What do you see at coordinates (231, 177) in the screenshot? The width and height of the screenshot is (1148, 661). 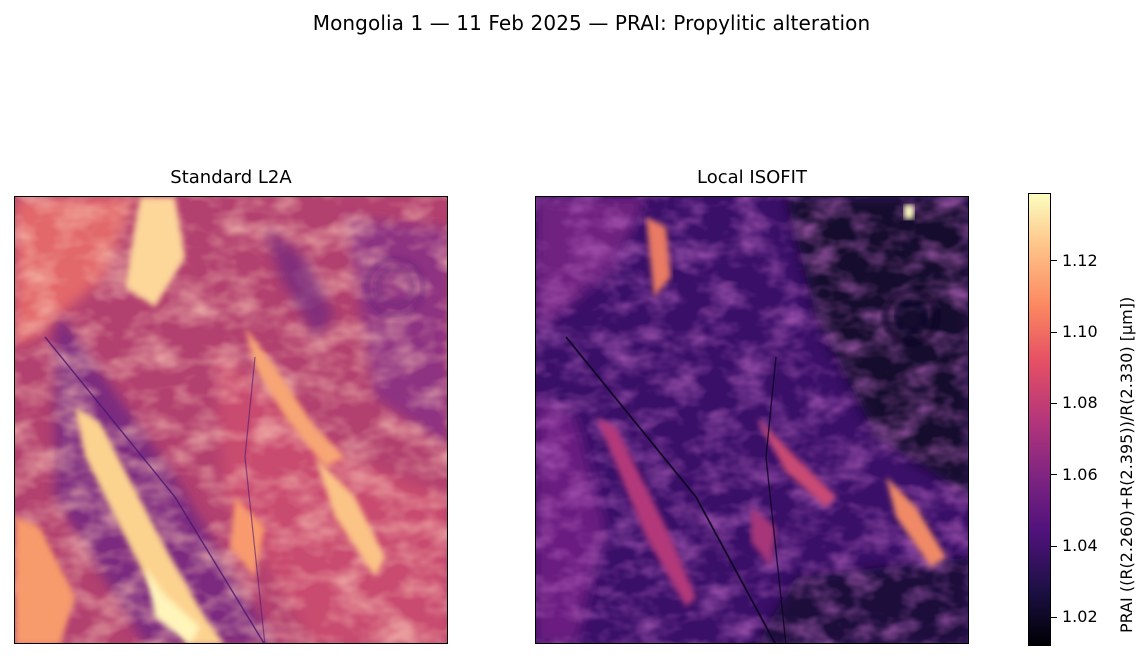 I see `panel-title-standard-l2a: Standard L2A` at bounding box center [231, 177].